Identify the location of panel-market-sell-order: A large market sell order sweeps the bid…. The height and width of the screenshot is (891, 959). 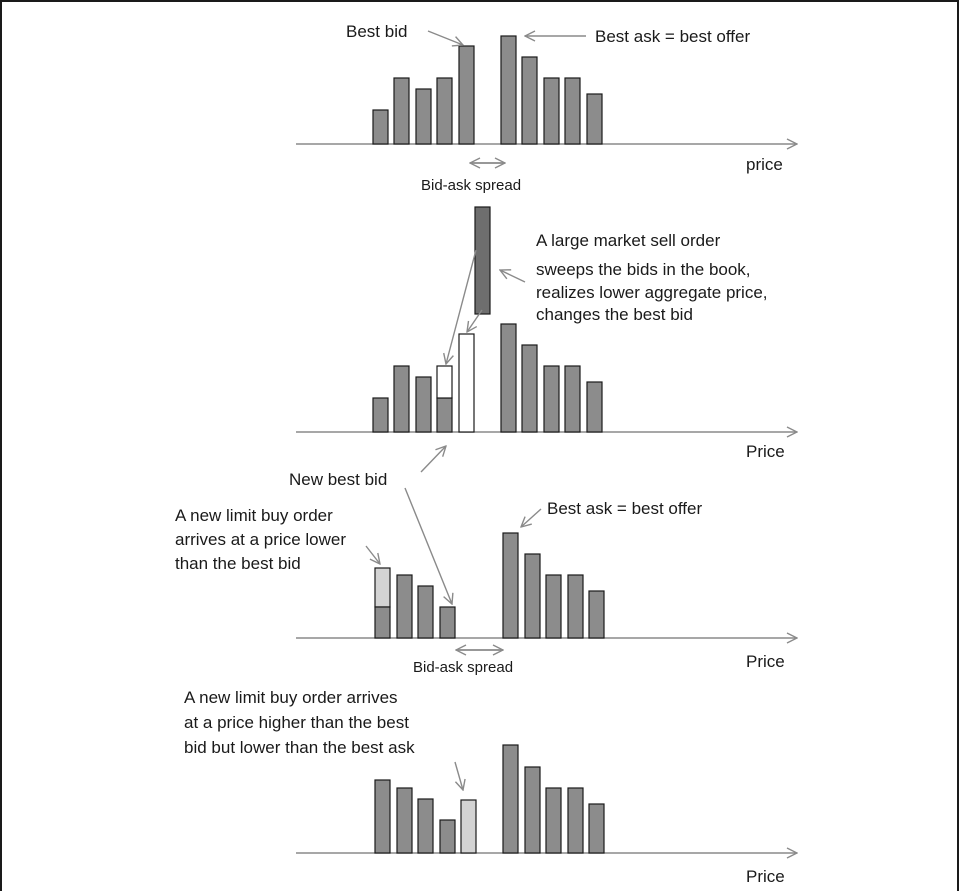
(546, 333).